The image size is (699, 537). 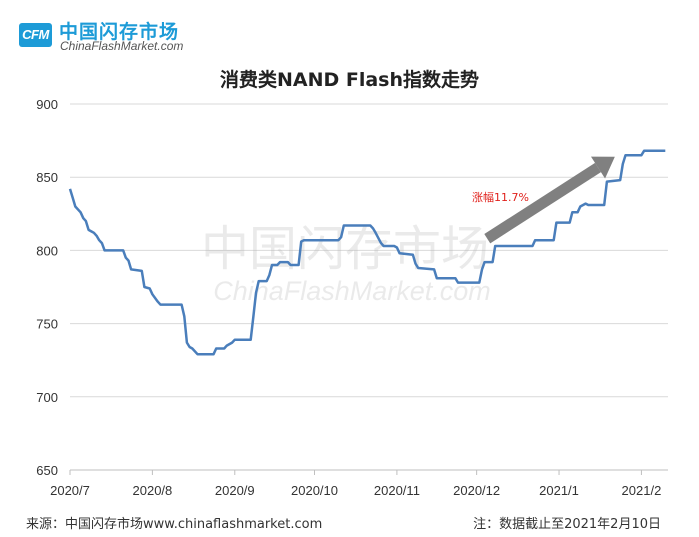 What do you see at coordinates (47, 287) in the screenshot?
I see `y-axis: 650 700 750 800 850 900` at bounding box center [47, 287].